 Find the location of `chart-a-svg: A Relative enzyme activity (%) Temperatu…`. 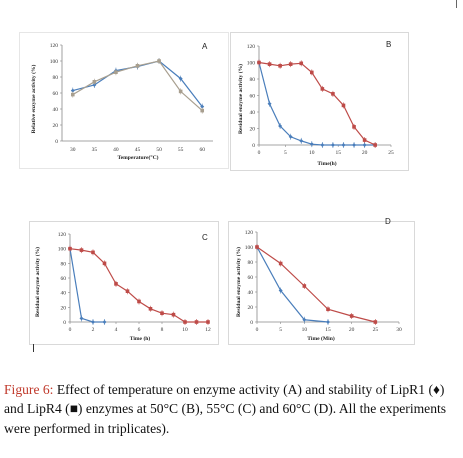

chart-a-svg: A Relative enzyme activity (%) Temperatu… is located at coordinates (121, 101).